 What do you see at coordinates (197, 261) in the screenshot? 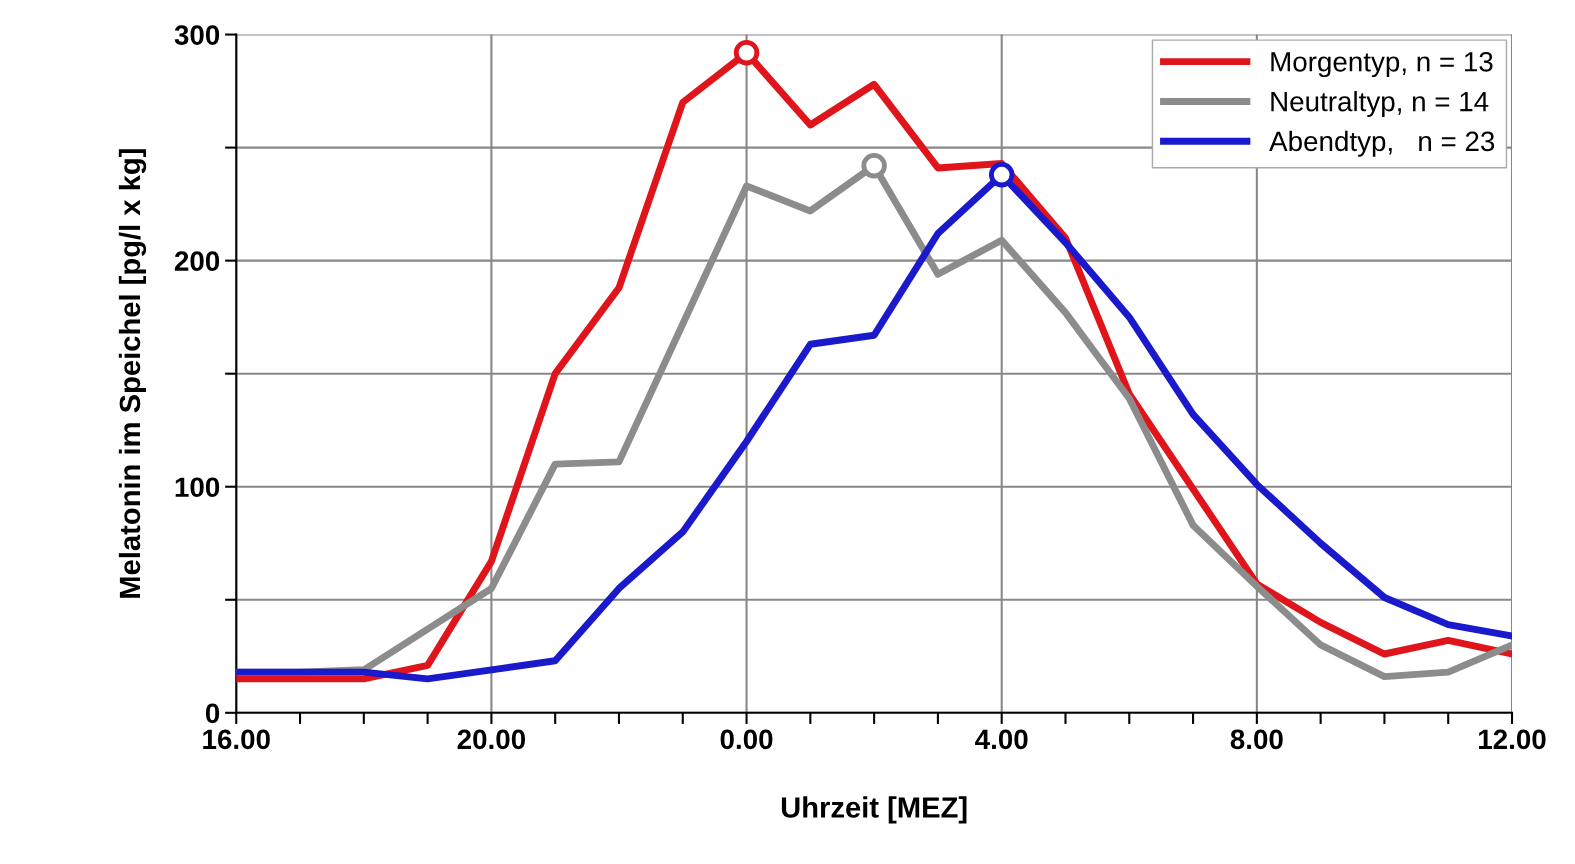
I see `y-tick-label: 200` at bounding box center [197, 261].